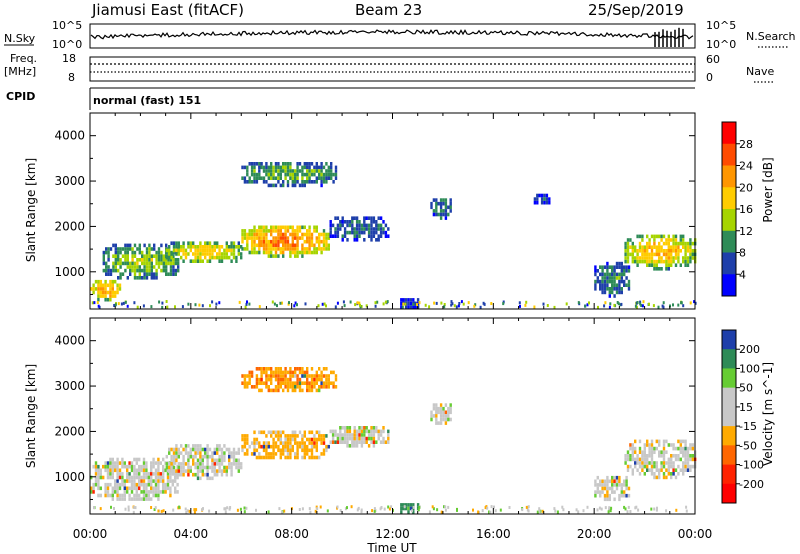 The height and width of the screenshot is (554, 800). Describe the element at coordinates (67, 25) in the screenshot. I see `noise-tick-left-top: 10^5` at that location.